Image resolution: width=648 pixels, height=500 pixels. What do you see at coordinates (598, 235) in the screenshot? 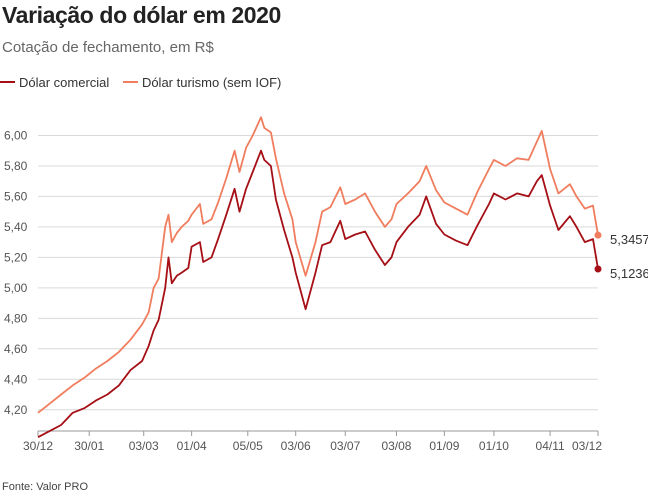
I see `end-point-turismo` at bounding box center [598, 235].